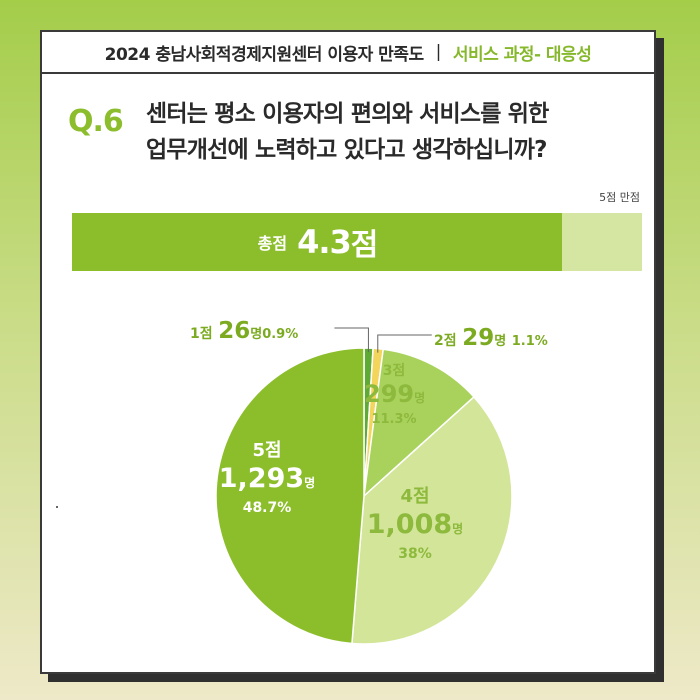  What do you see at coordinates (264, 54) in the screenshot?
I see `survey-title: 2024 충남사회적경제지원센터 이용자 만족도` at bounding box center [264, 54].